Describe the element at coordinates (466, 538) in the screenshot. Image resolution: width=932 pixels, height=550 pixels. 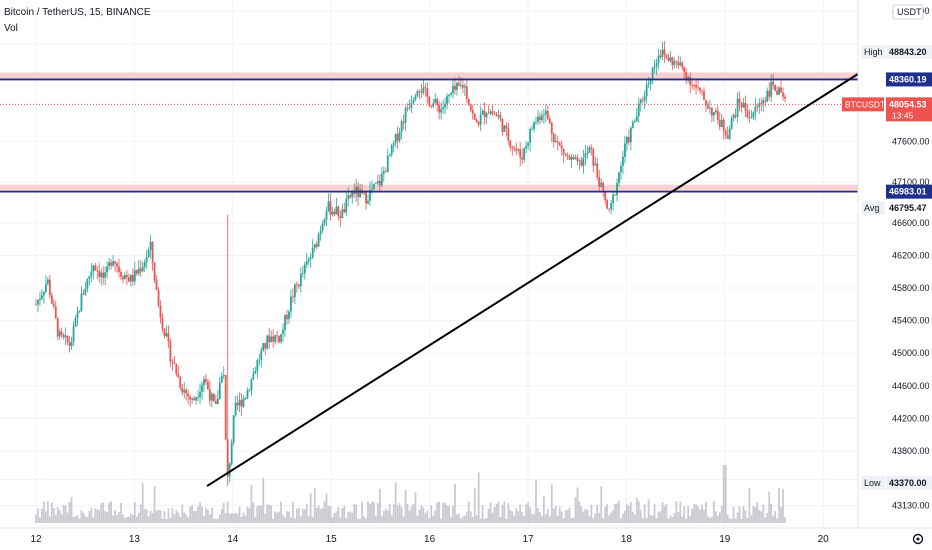
I see `time-axis: 12 13 14 15 16 17 18 19 20` at that location.